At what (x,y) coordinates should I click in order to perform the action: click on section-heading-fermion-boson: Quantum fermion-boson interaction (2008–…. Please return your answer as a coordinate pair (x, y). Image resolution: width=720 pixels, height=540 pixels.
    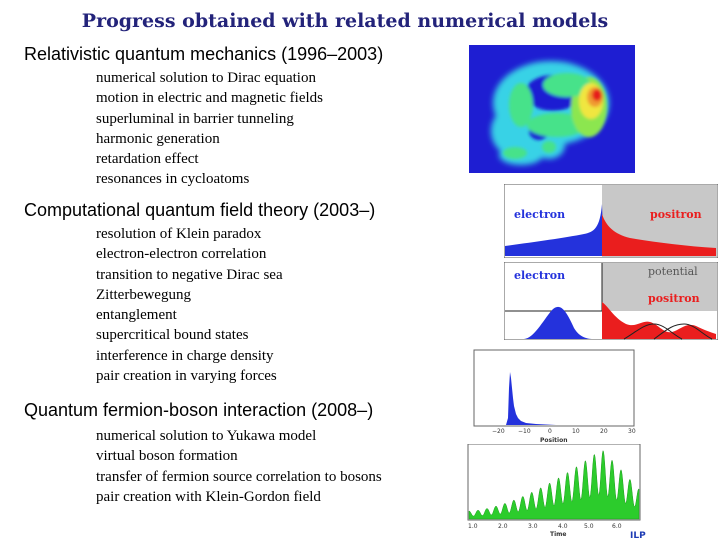
    Looking at the image, I should click on (199, 410).